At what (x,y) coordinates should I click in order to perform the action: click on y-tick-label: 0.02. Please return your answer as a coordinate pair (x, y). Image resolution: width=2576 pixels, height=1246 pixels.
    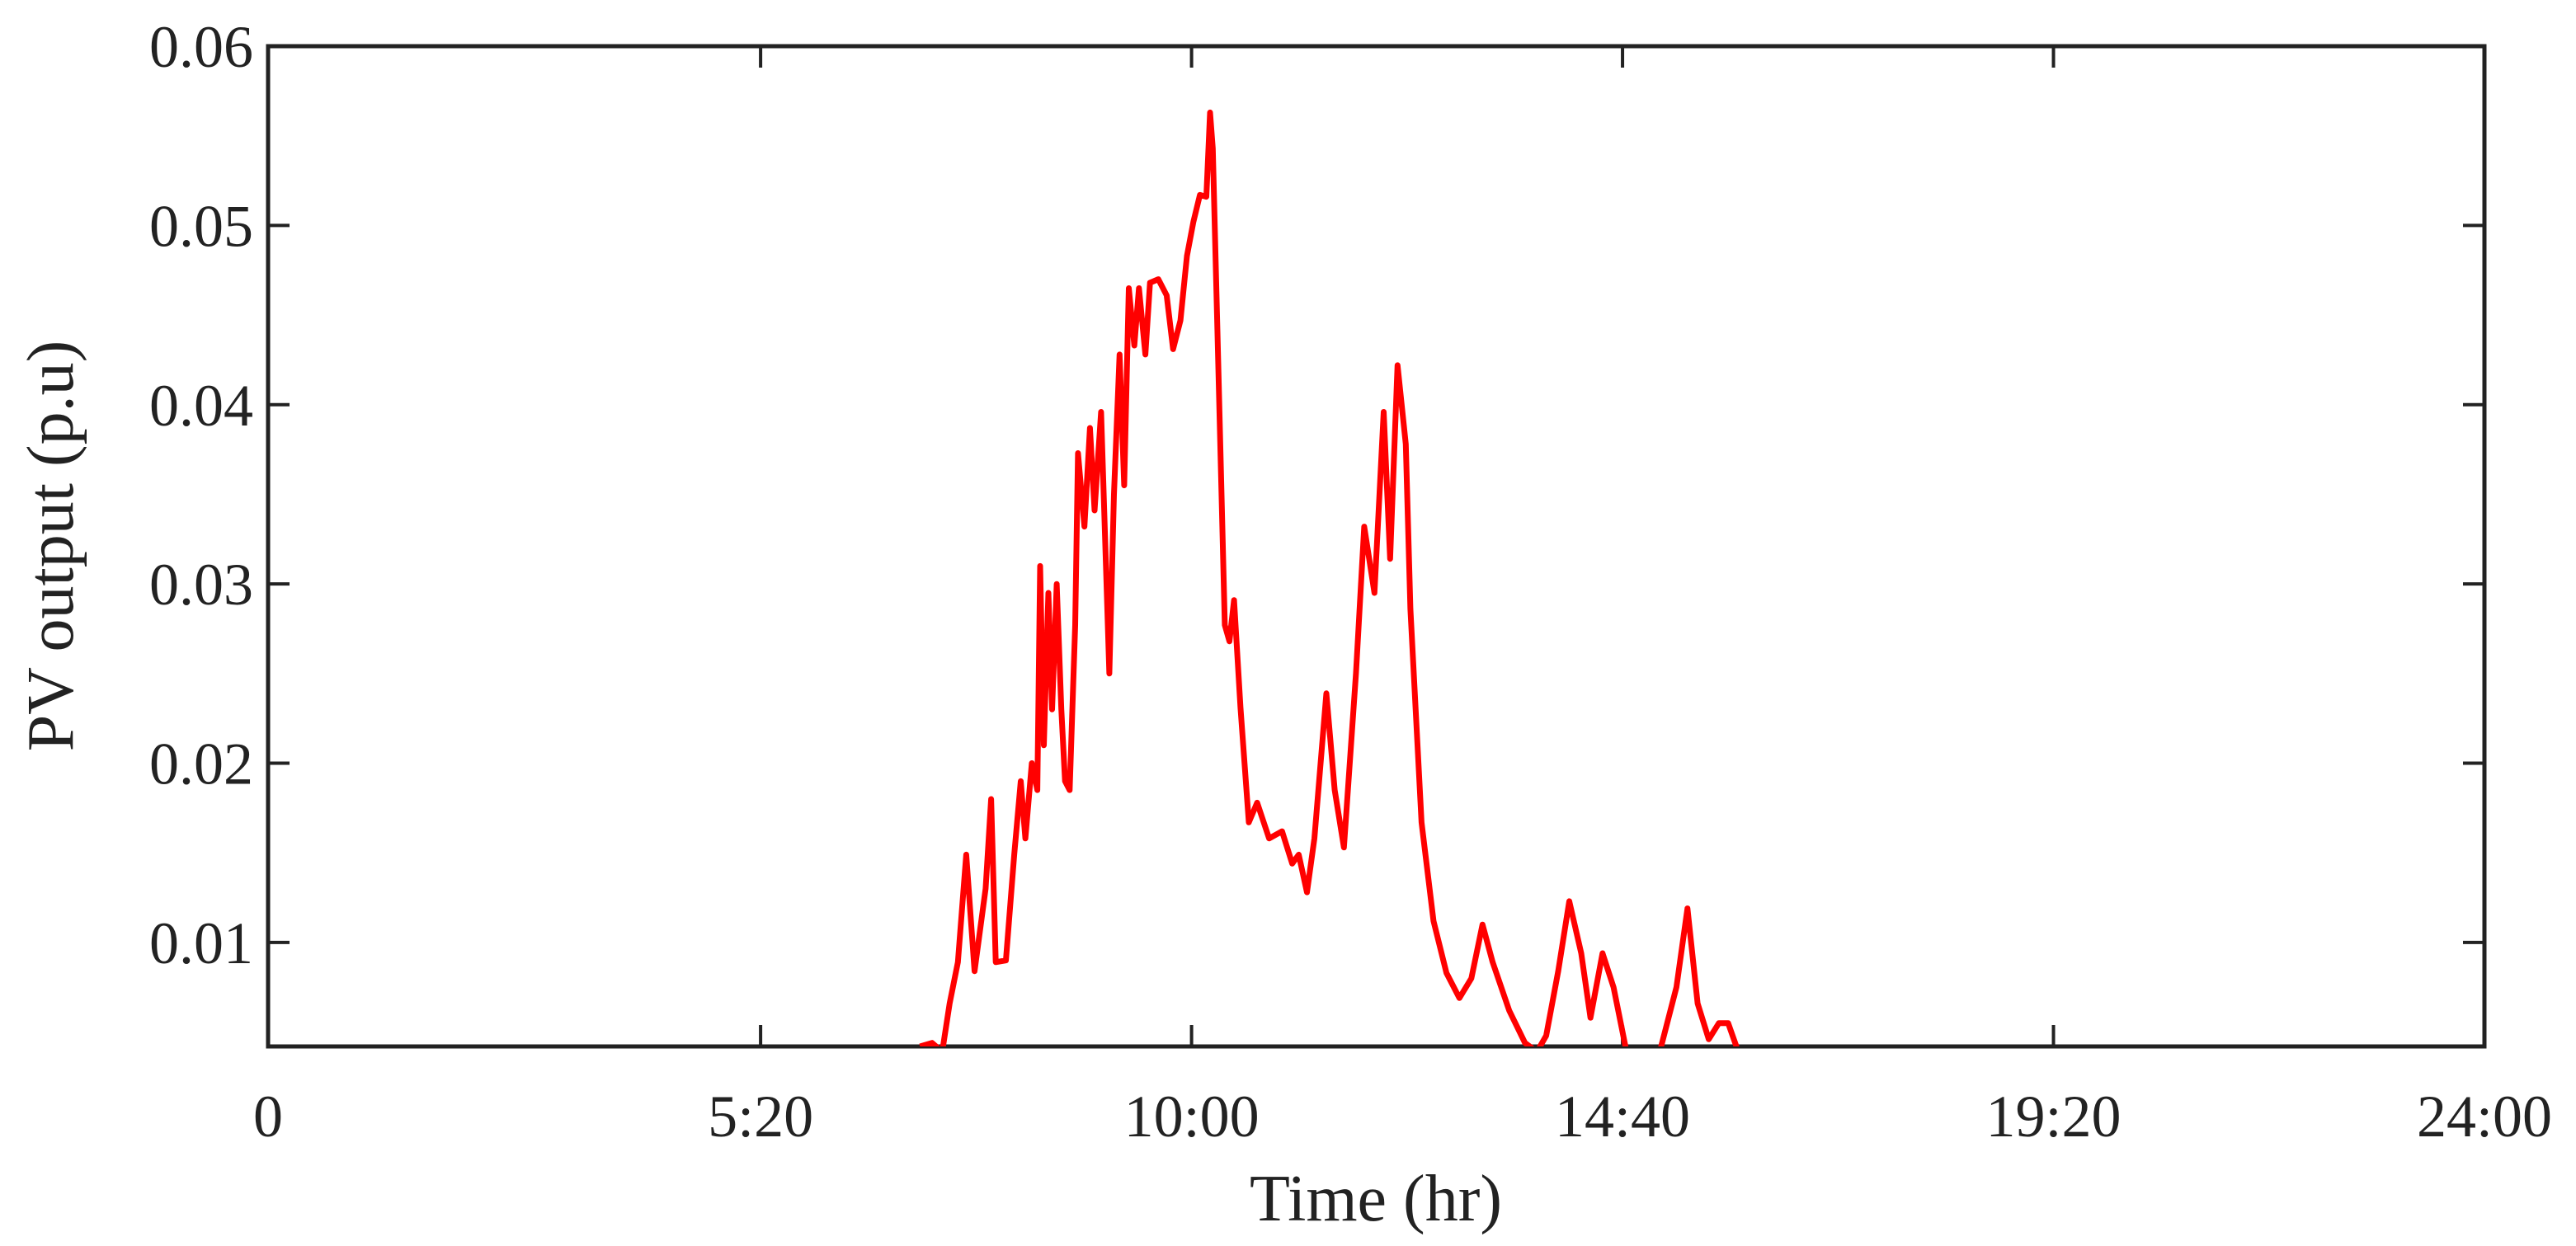
    Looking at the image, I should click on (201, 764).